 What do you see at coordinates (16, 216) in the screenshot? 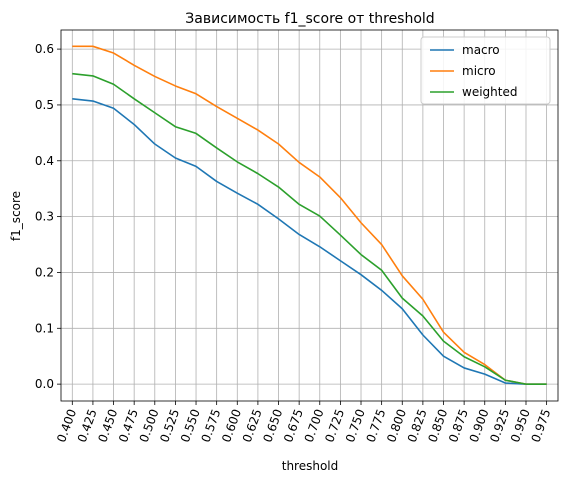
I see `y-axis-label: f1_score` at bounding box center [16, 216].